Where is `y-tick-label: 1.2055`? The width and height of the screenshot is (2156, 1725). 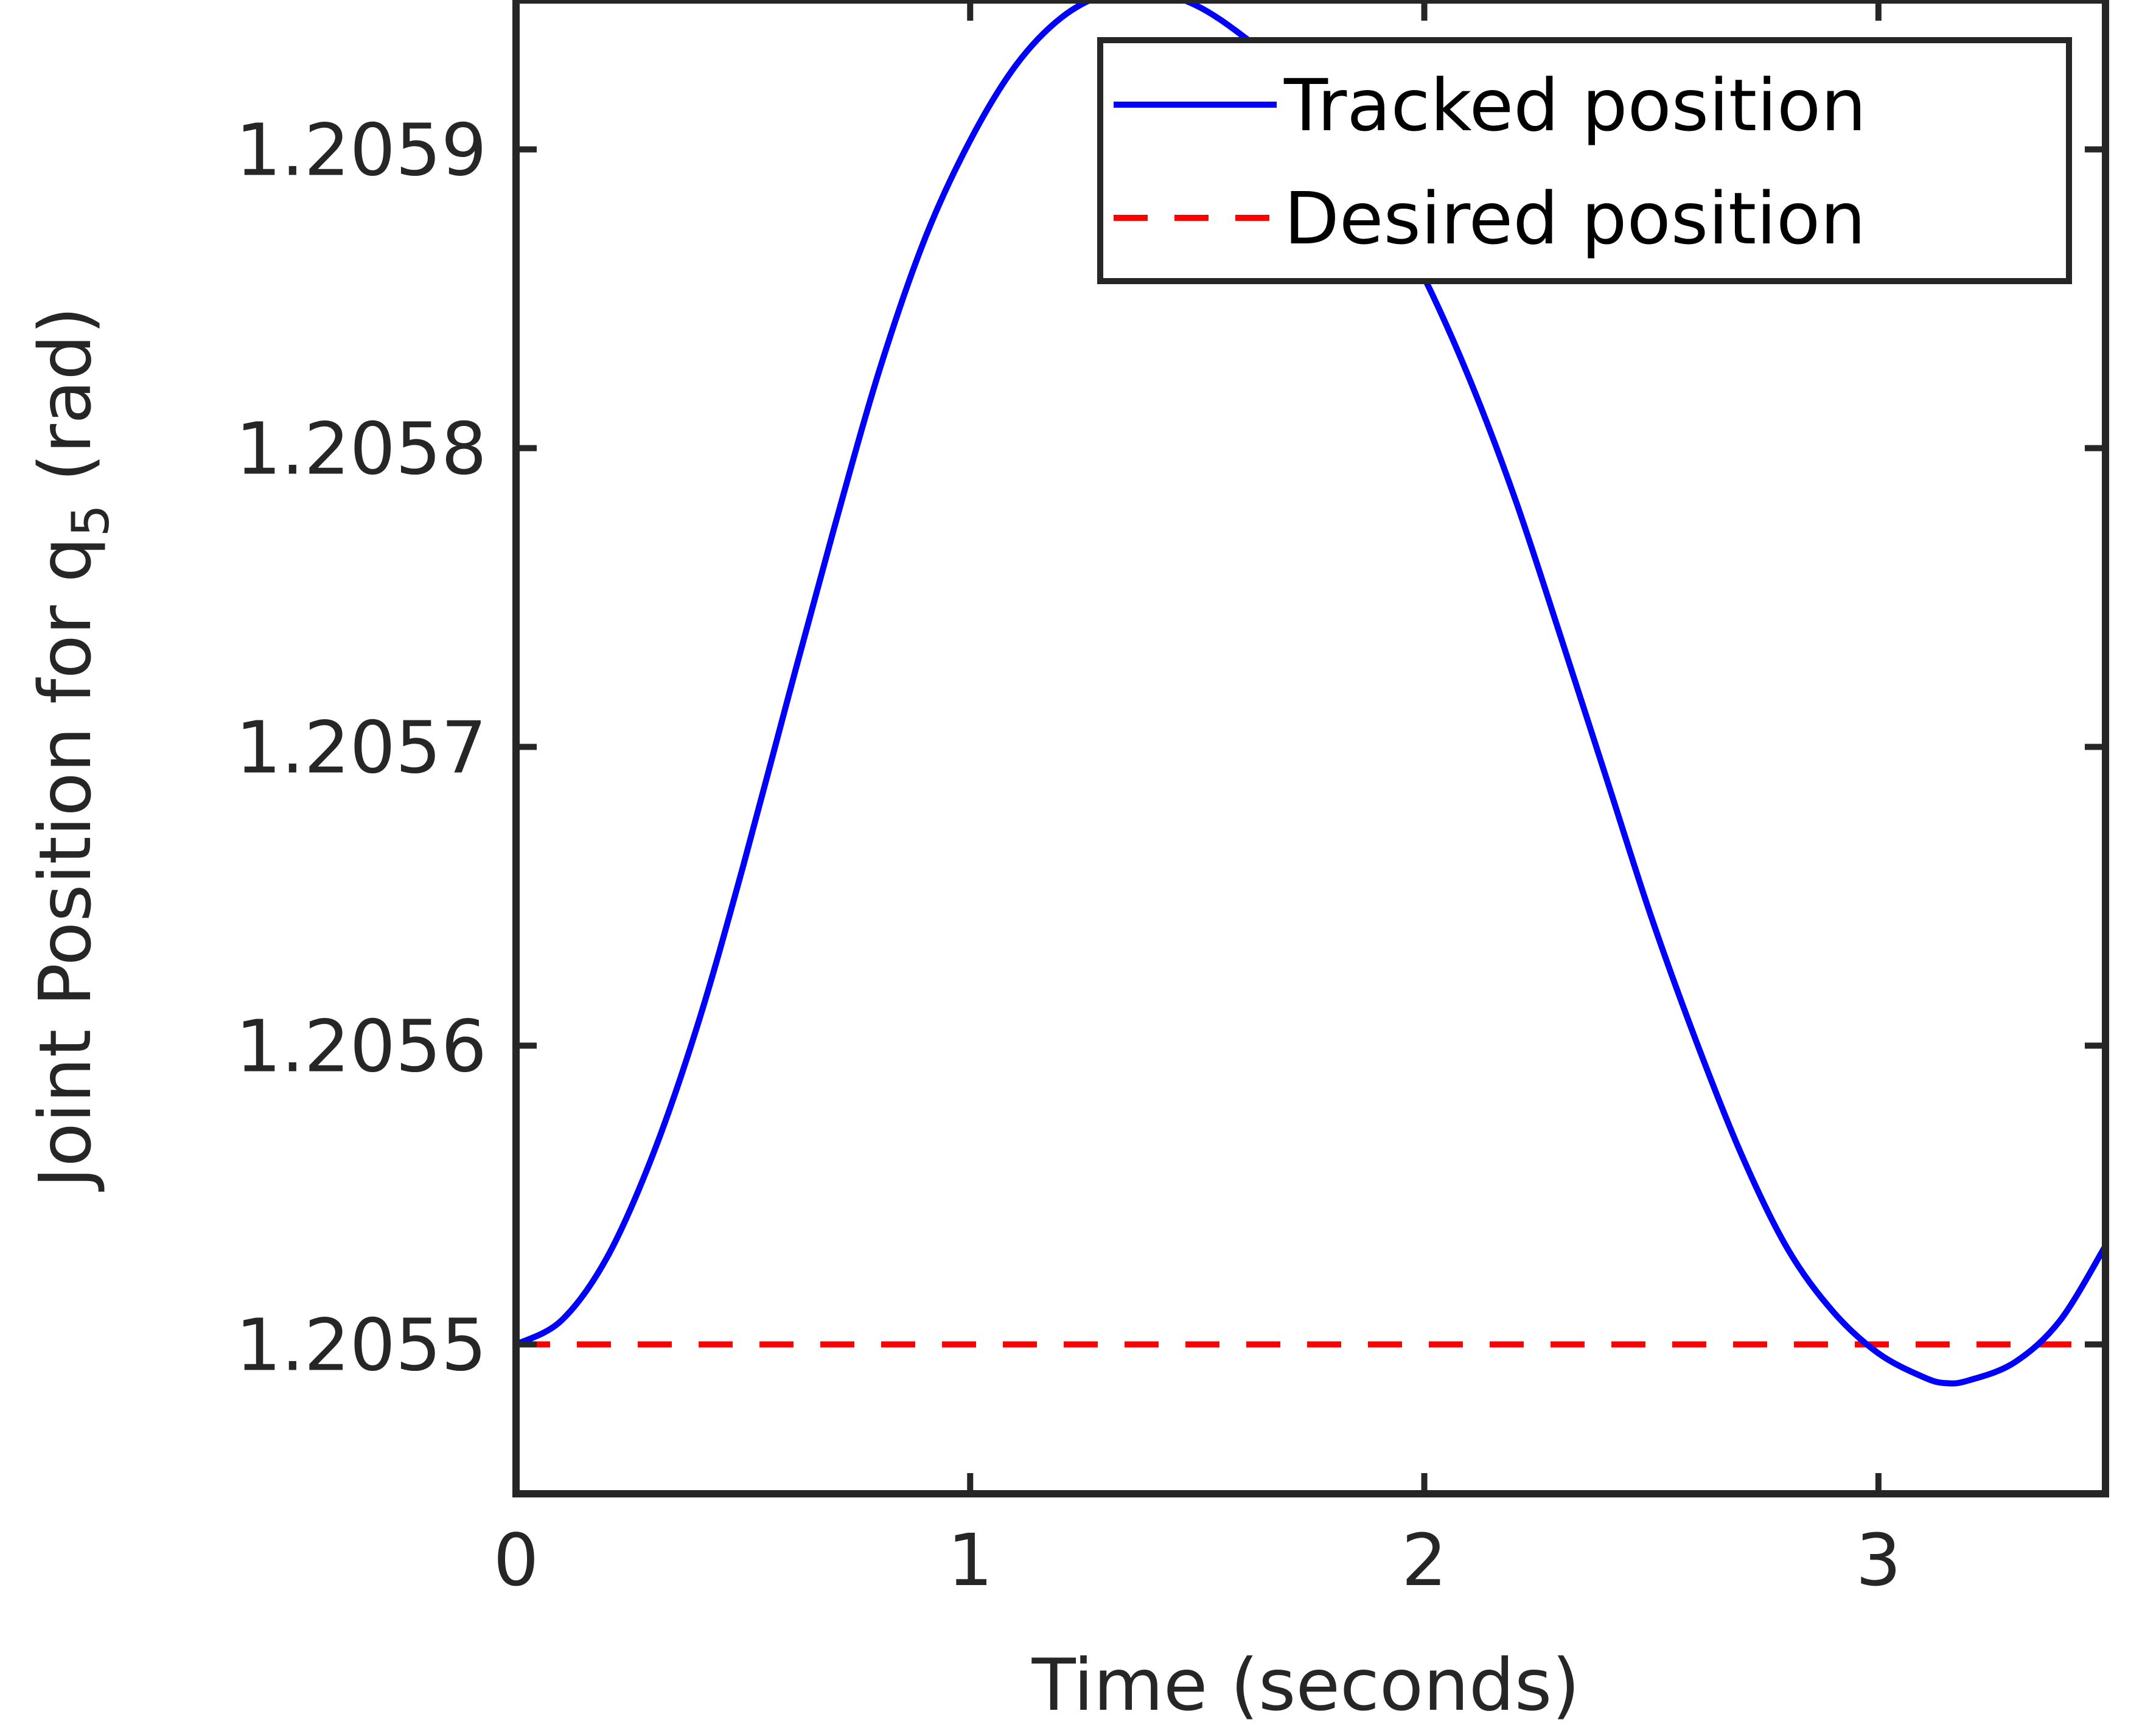 y-tick-label: 1.2055 is located at coordinates (361, 1345).